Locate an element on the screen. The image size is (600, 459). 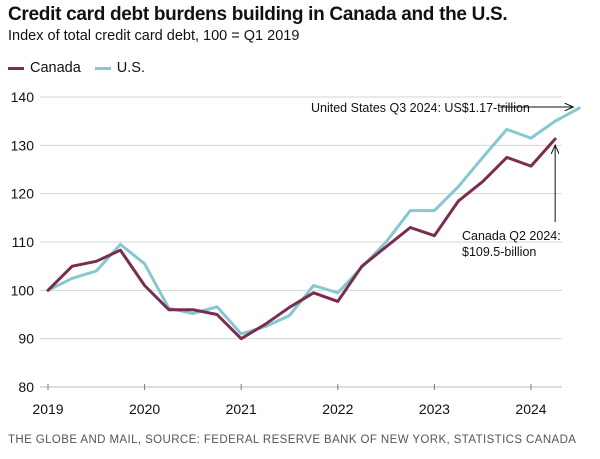
y-tick-label: 120 is located at coordinates (23, 194).